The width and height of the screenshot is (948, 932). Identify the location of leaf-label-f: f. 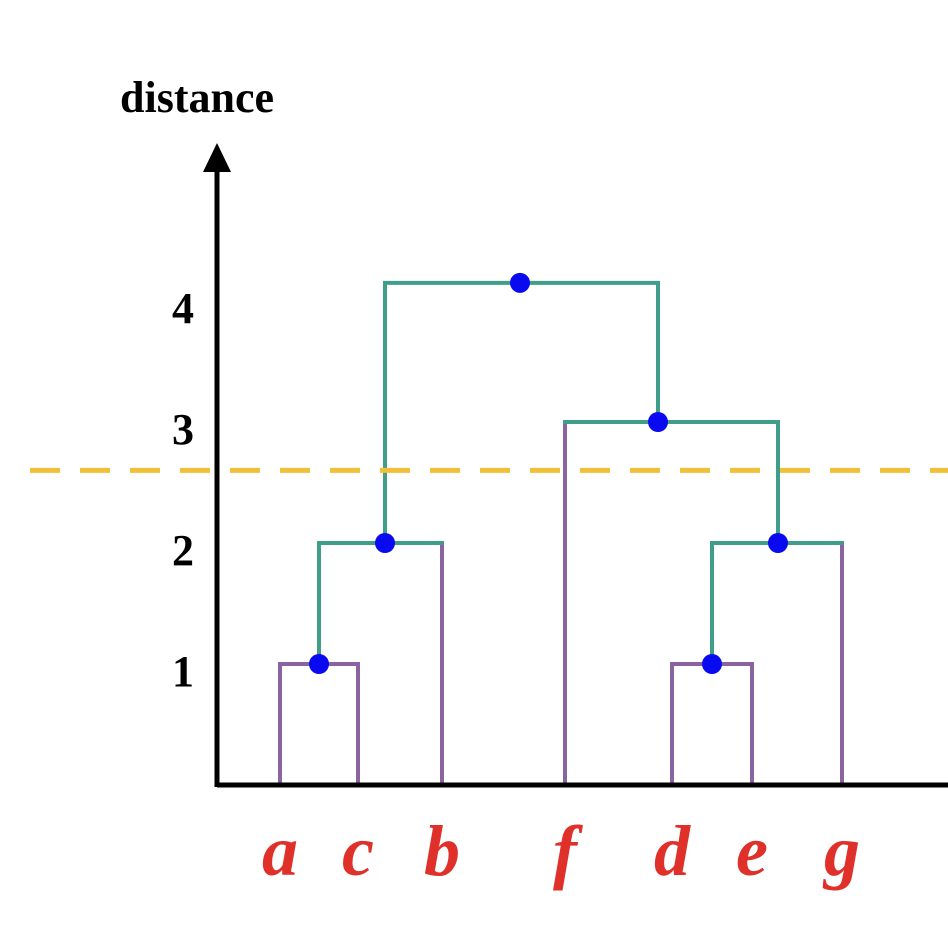
(568, 851).